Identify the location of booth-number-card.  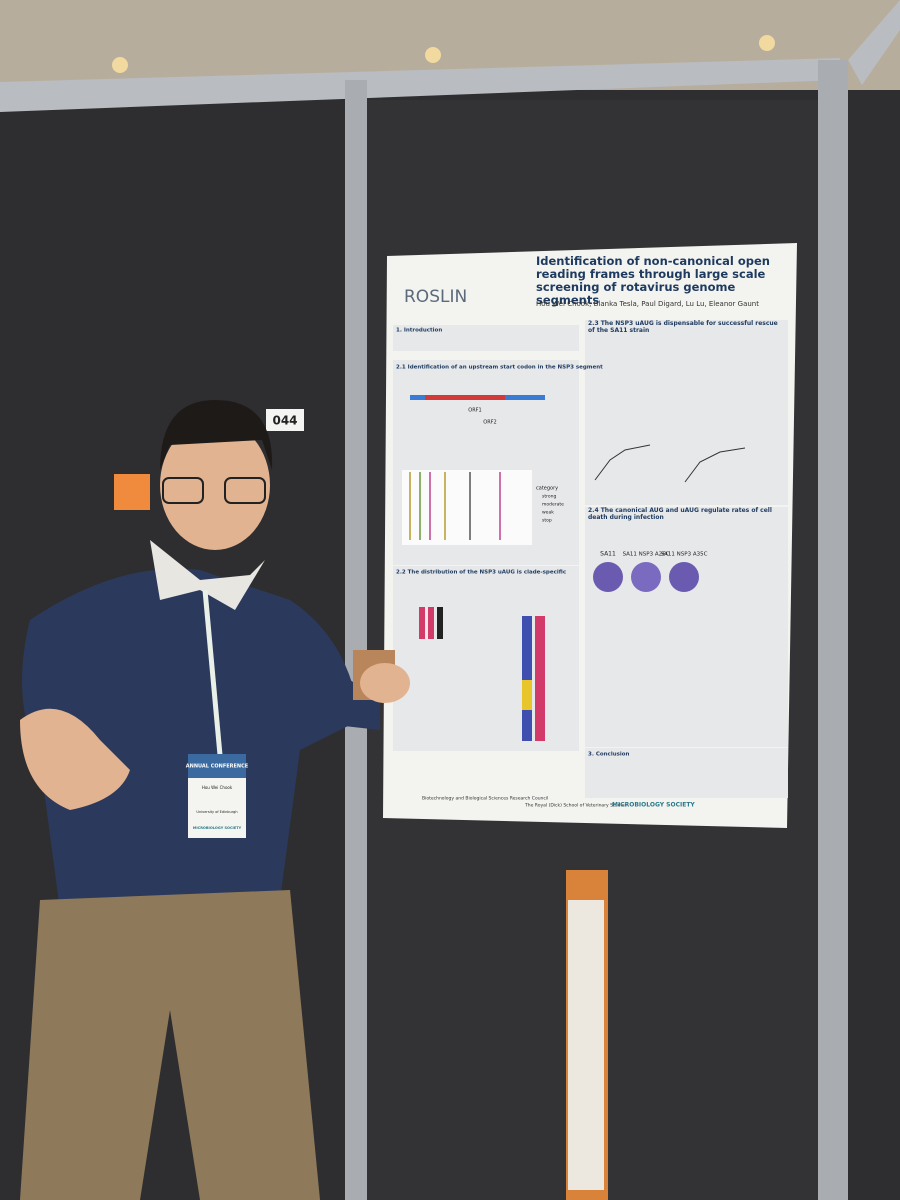
(285, 420).